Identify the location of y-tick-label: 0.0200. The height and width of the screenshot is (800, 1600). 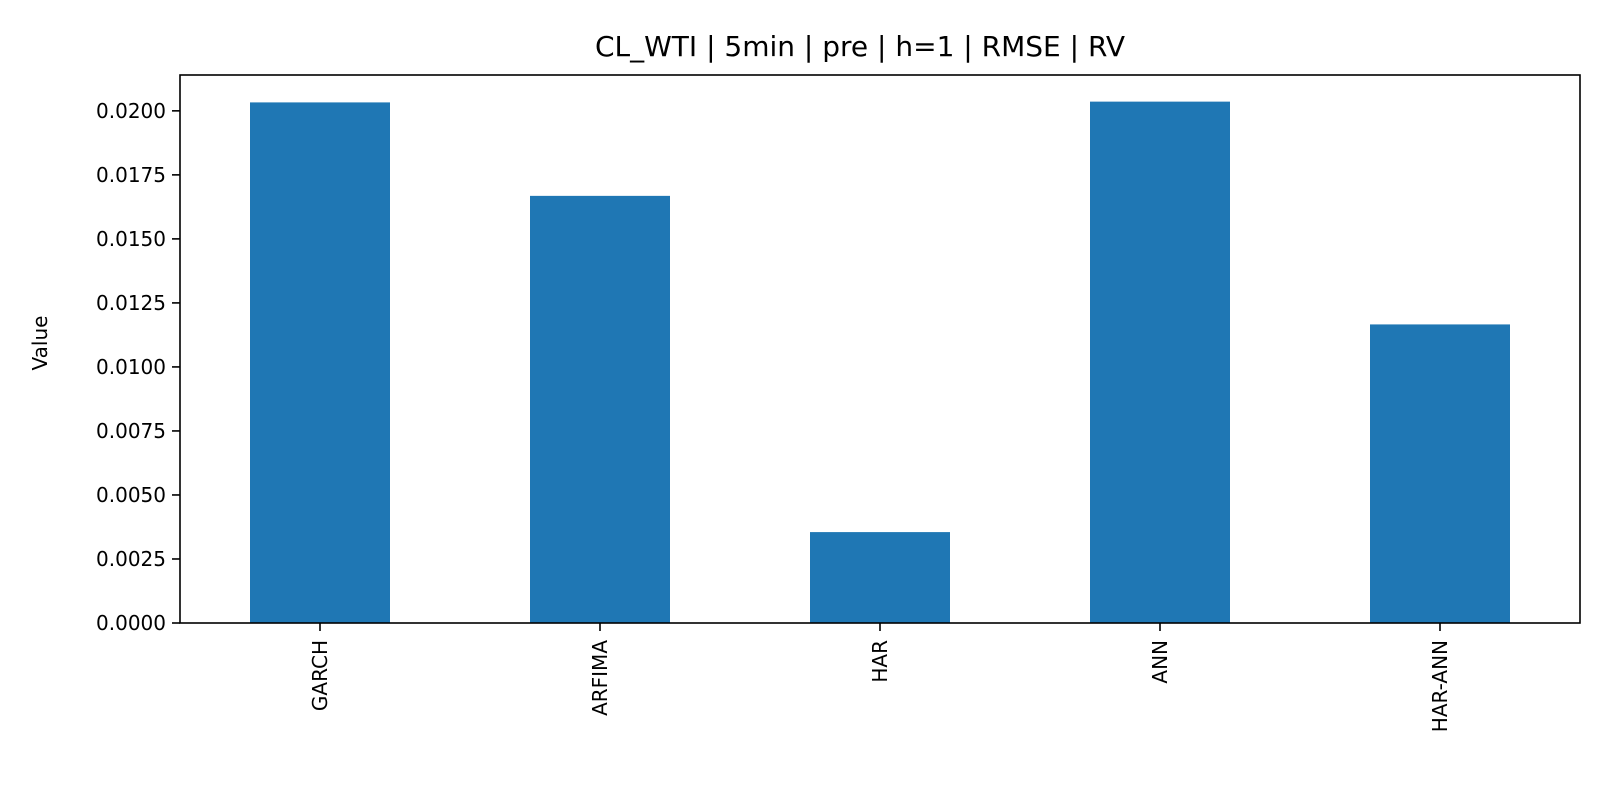
(131, 111).